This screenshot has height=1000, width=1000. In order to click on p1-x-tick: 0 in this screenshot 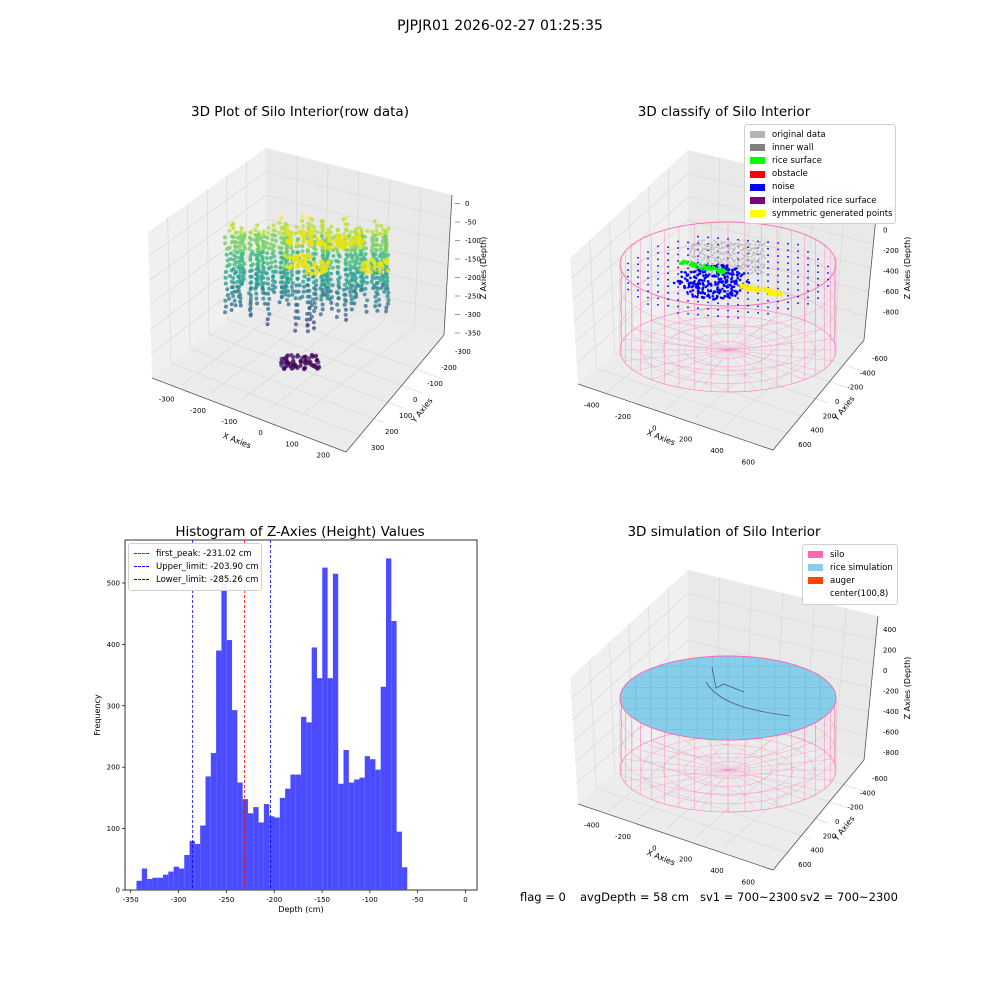, I will do `click(260, 433)`.